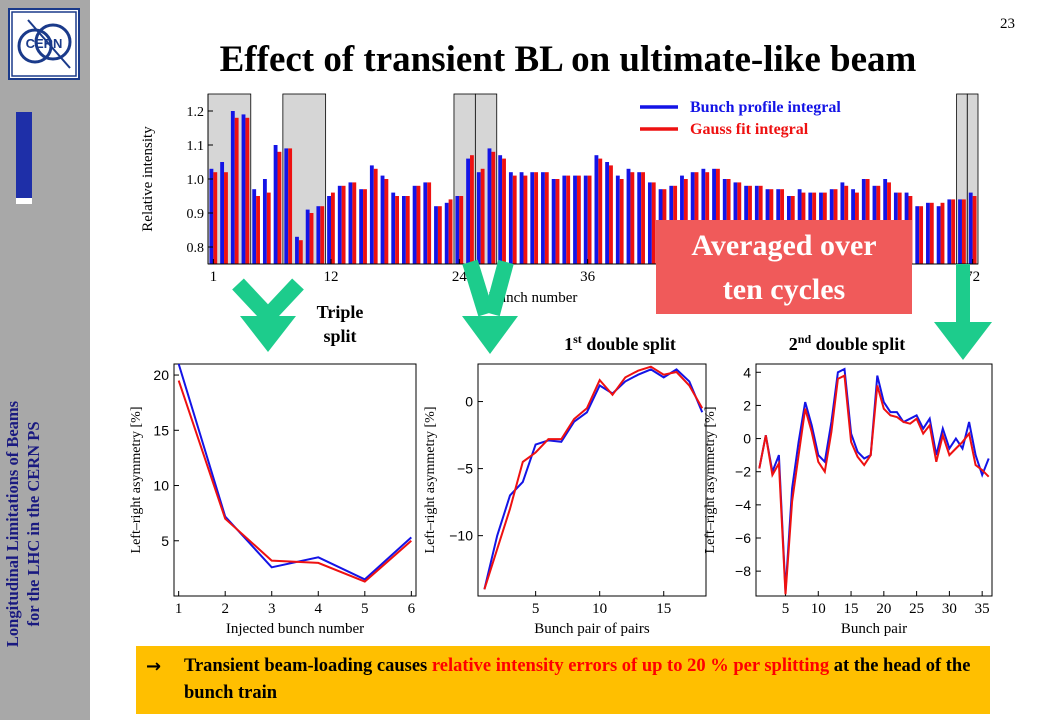  I want to click on y-tick-label: −2, so click(743, 472).